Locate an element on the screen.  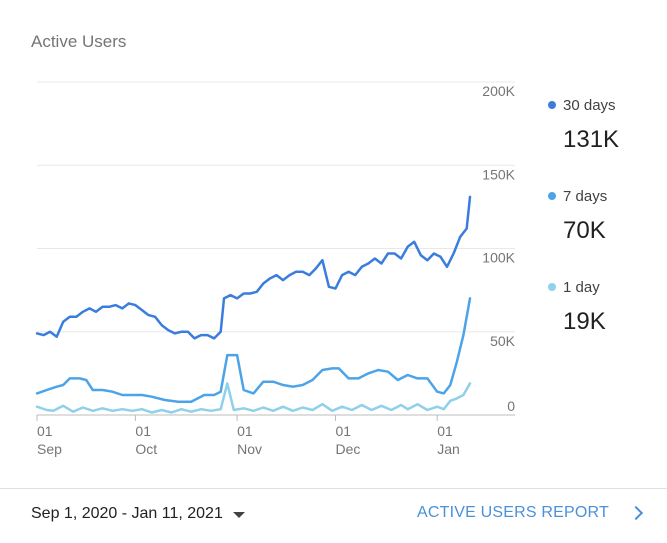
legend-label: 30 days is located at coordinates (589, 105).